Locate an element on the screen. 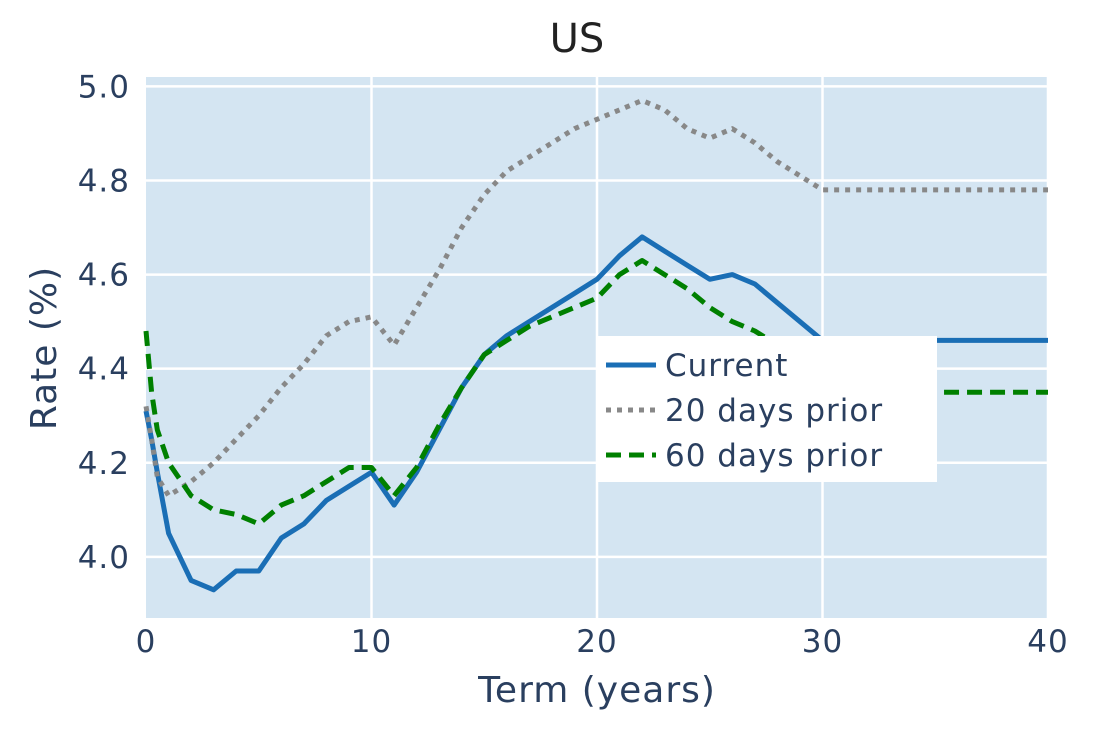  legend-label-20-days-prior: 20 days prior is located at coordinates (774, 411).